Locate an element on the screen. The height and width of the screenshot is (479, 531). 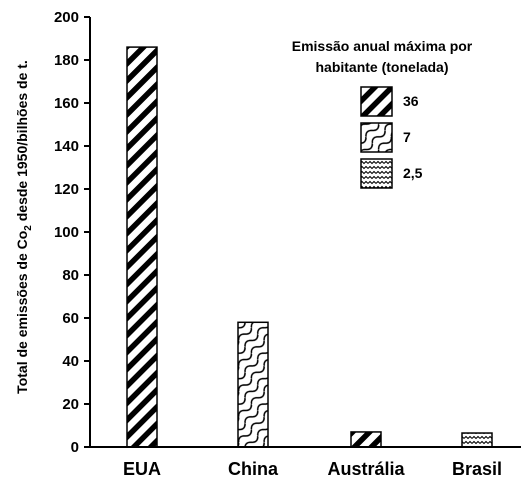
legend-label: 2,5 is located at coordinates (413, 173).